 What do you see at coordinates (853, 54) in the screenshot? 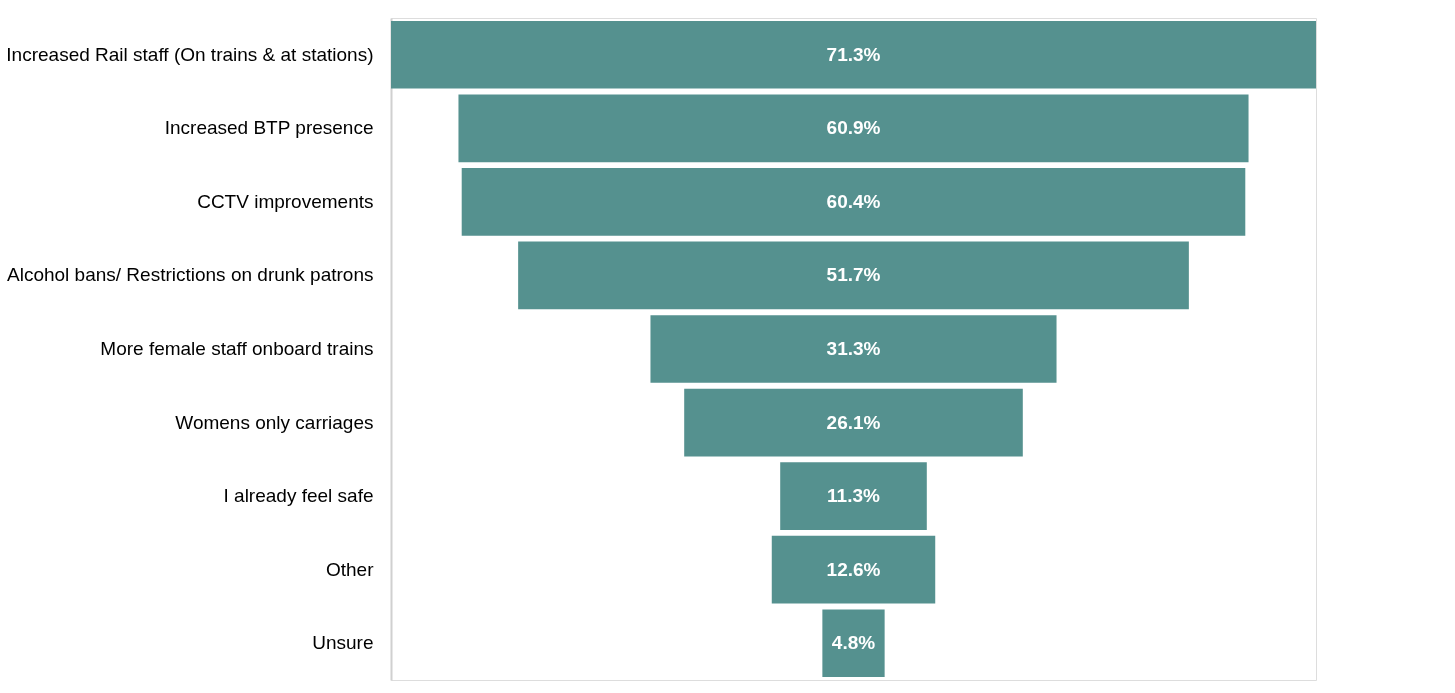
I see `data-label: 71.3%` at bounding box center [853, 54].